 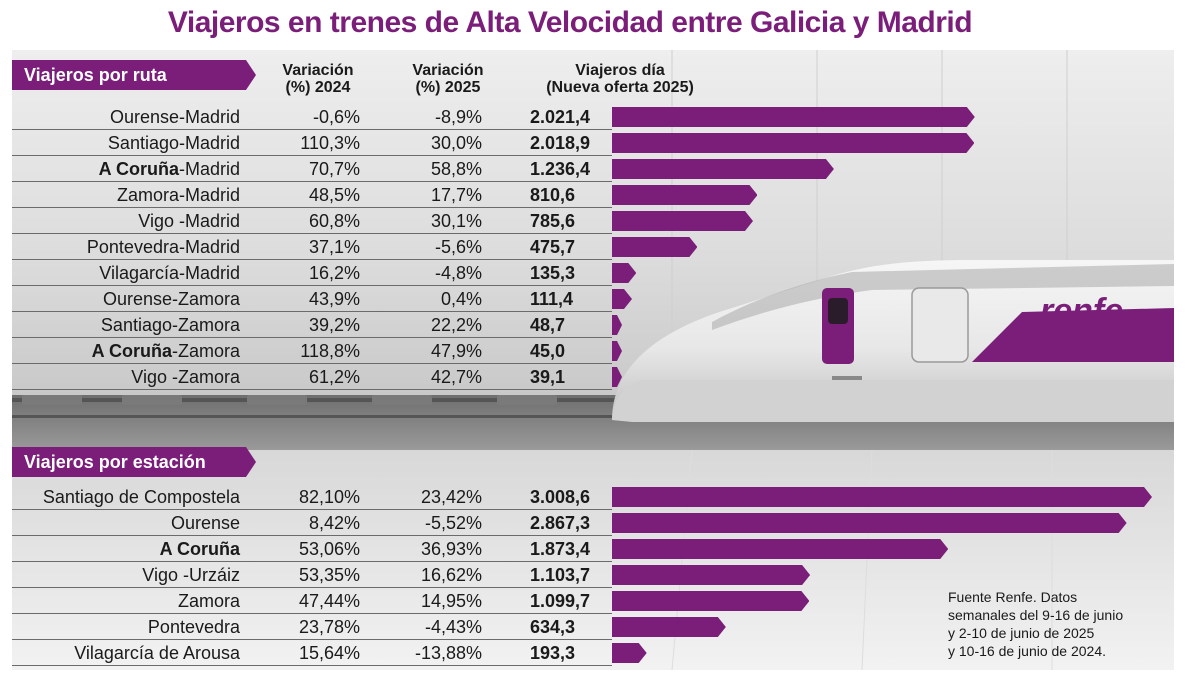 What do you see at coordinates (553, 221) in the screenshot?
I see `daily-travellers-value: 785,6` at bounding box center [553, 221].